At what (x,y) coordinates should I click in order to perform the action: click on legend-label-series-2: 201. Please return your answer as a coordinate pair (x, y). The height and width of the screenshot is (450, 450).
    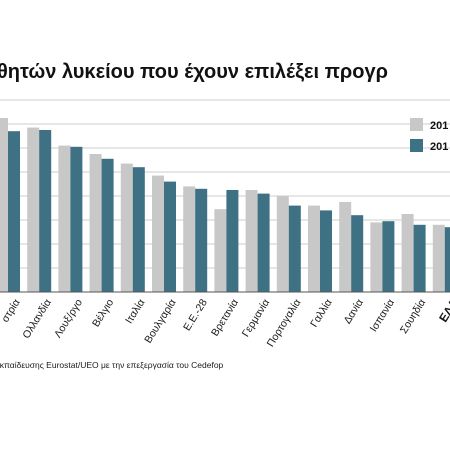
    Looking at the image, I should click on (439, 147).